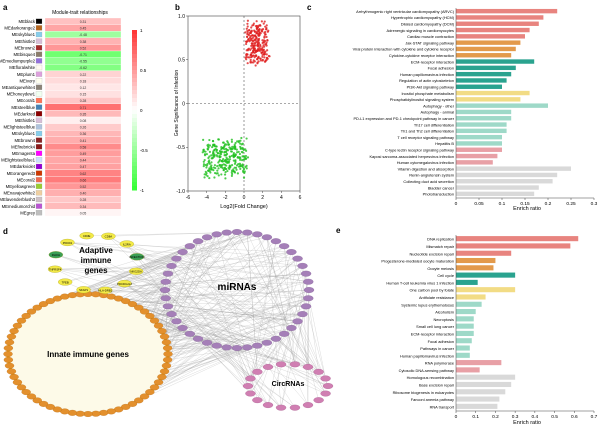  I want to click on heatmap-cell-value: -0.71, so click(83, 55).